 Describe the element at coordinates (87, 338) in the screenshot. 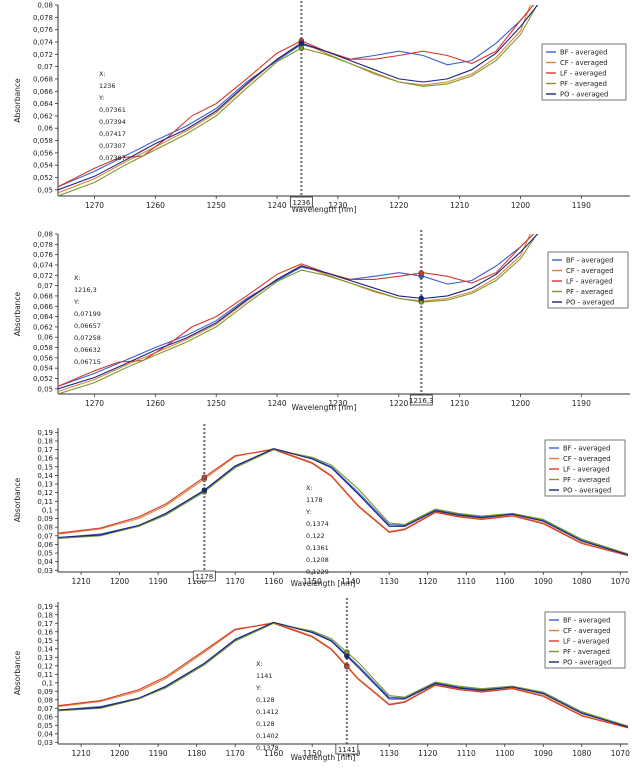

I see `readout-y-value: 0,07258` at that location.